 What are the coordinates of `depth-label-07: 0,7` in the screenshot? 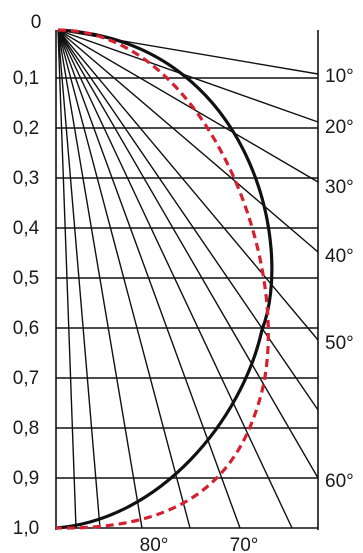 It's located at (26, 378).